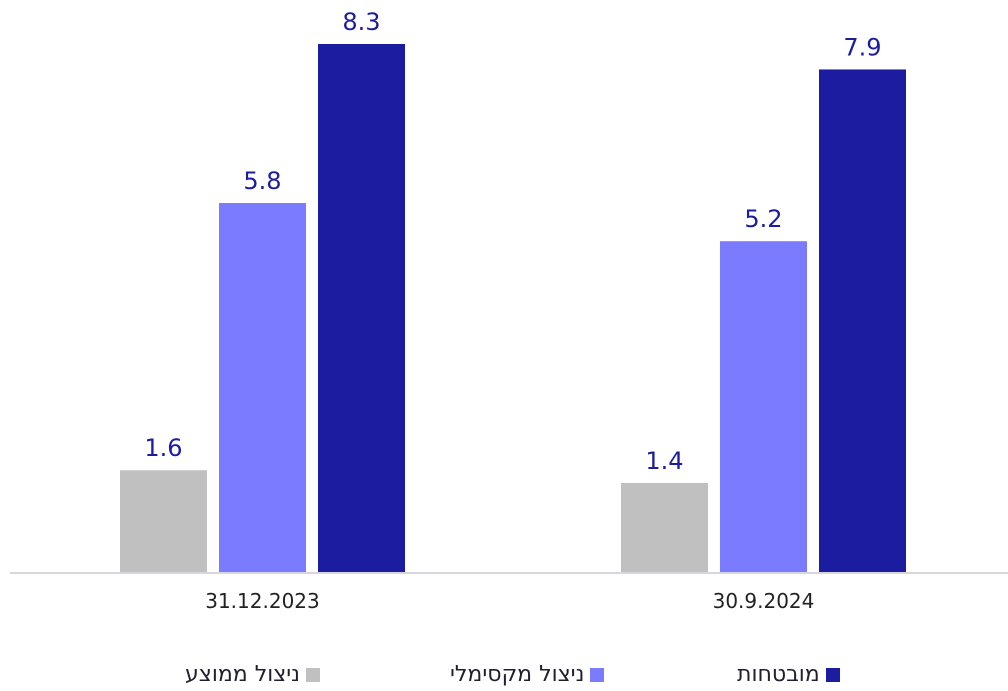  I want to click on legend-item-max-usage: ניצול מקסימלי, so click(527, 674).